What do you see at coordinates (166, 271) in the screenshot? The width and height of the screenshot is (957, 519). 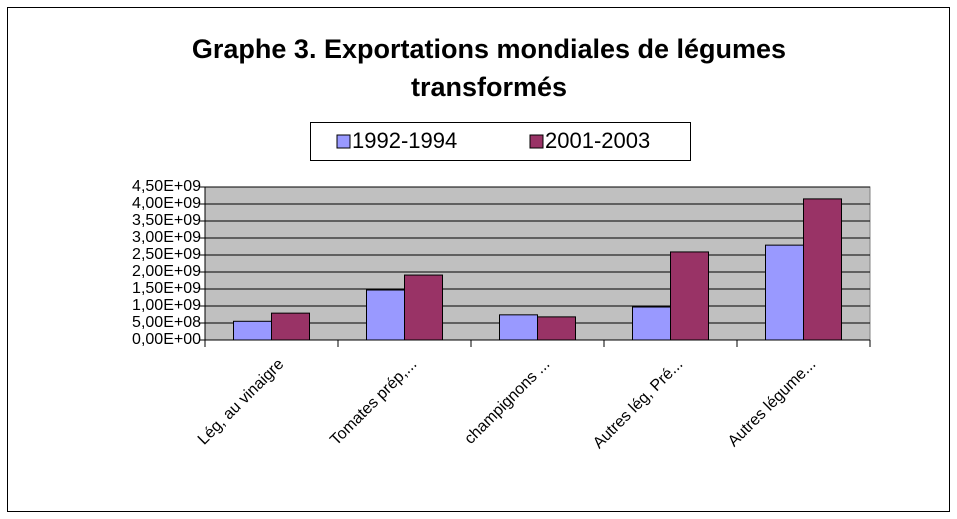 I see `y-tick-label: 2,00E+09` at bounding box center [166, 271].